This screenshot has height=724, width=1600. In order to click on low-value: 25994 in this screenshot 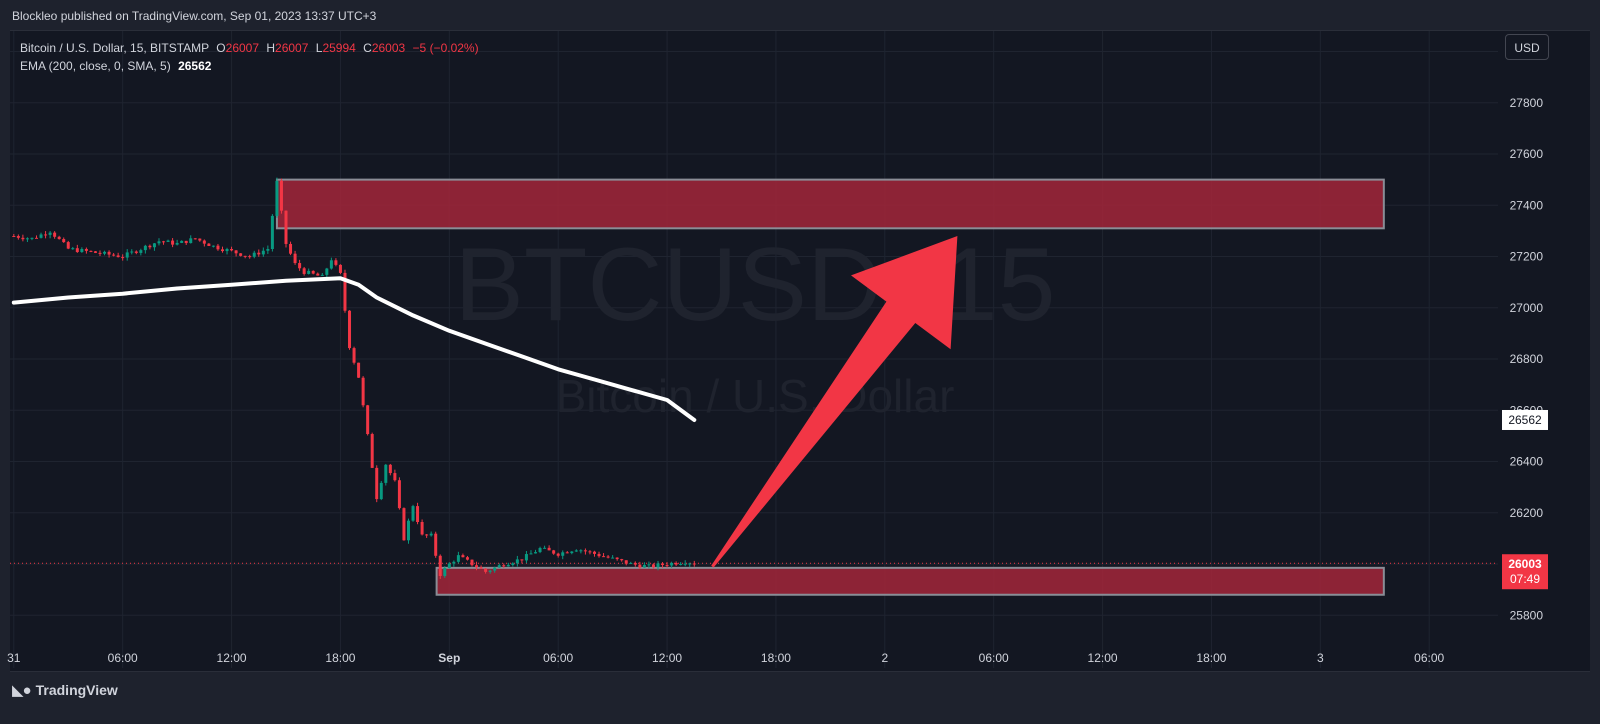, I will do `click(339, 48)`.